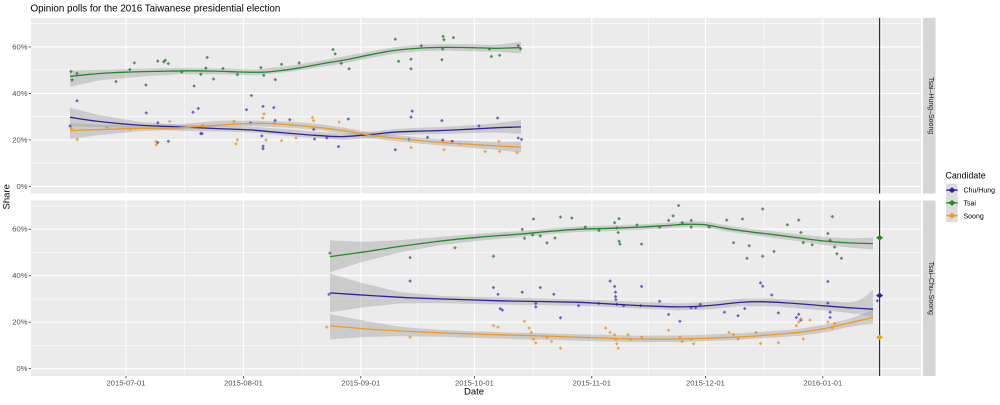 The height and width of the screenshot is (405, 1000). I want to click on svg-text: Soong, so click(974, 216).